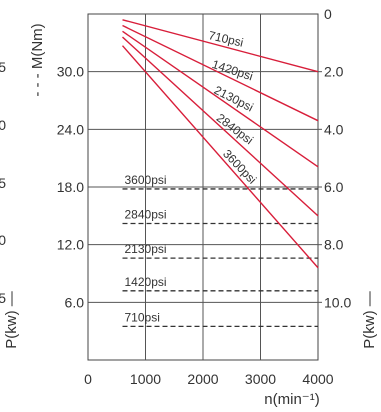 This screenshot has height=412, width=381. Describe the element at coordinates (37, 59) in the screenshot. I see `left-axis-title: - - - M(Nm)` at that location.